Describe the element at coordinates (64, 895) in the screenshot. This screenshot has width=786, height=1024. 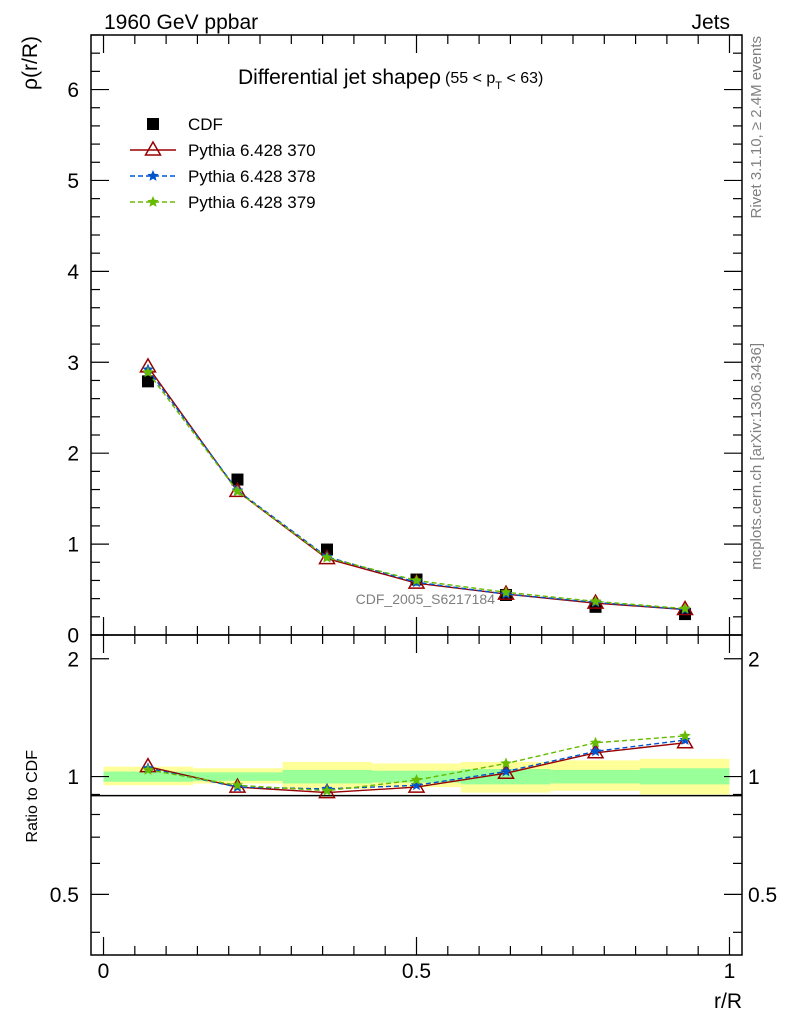
I see `ratio-y-tick-label: 0.5` at that location.